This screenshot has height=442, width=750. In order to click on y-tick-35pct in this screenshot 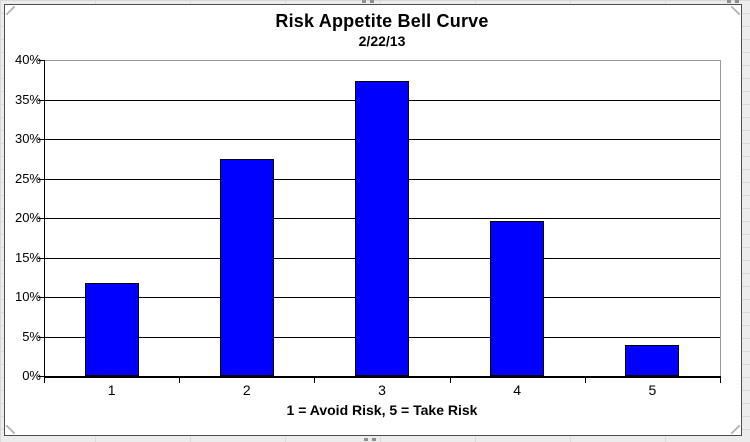, I will do `click(41, 100)`.